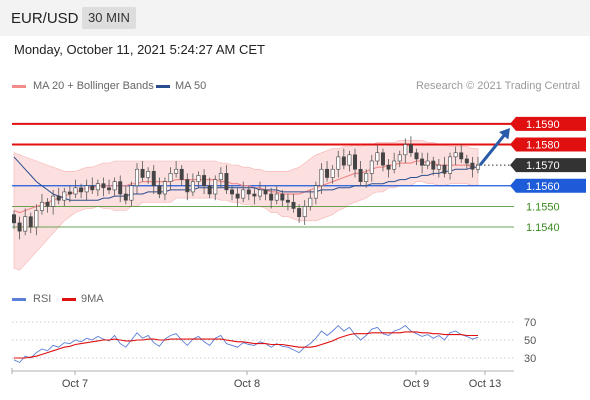 This screenshot has height=400, width=590. What do you see at coordinates (109, 18) in the screenshot?
I see `timeframe-badge: 30 MIN` at bounding box center [109, 18].